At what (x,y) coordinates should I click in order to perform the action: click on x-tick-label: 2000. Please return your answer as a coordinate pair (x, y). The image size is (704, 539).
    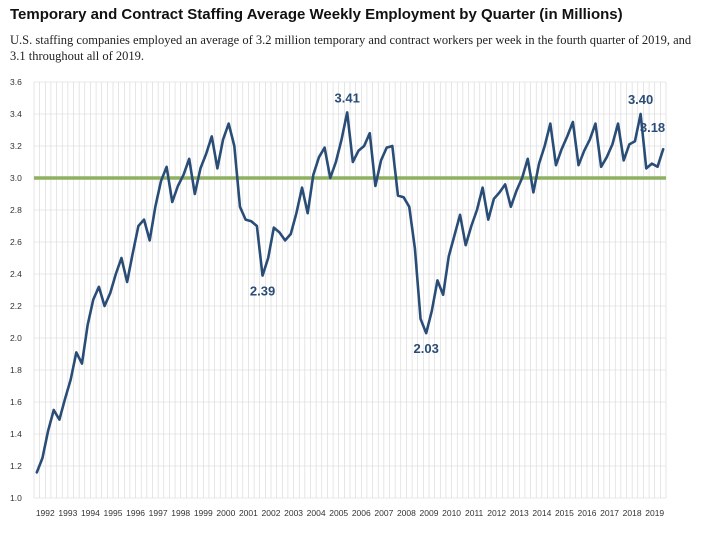
    Looking at the image, I should click on (225, 513).